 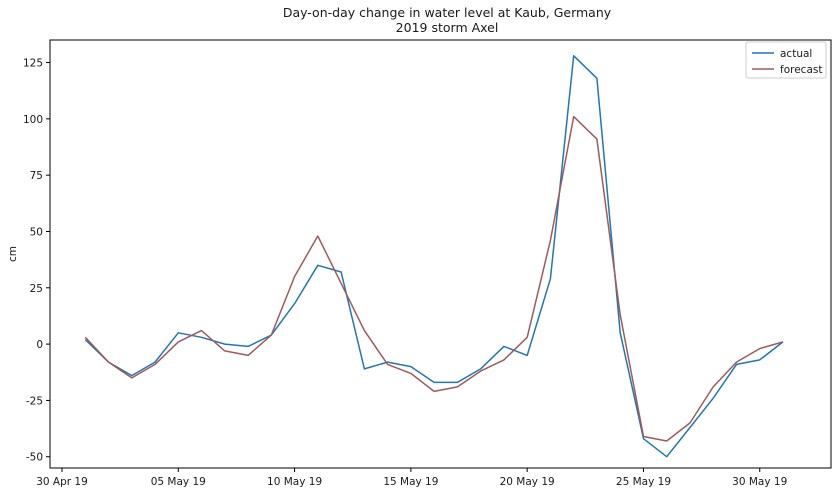 What do you see at coordinates (759, 482) in the screenshot?
I see `x-tick-label: 30 May 19` at bounding box center [759, 482].